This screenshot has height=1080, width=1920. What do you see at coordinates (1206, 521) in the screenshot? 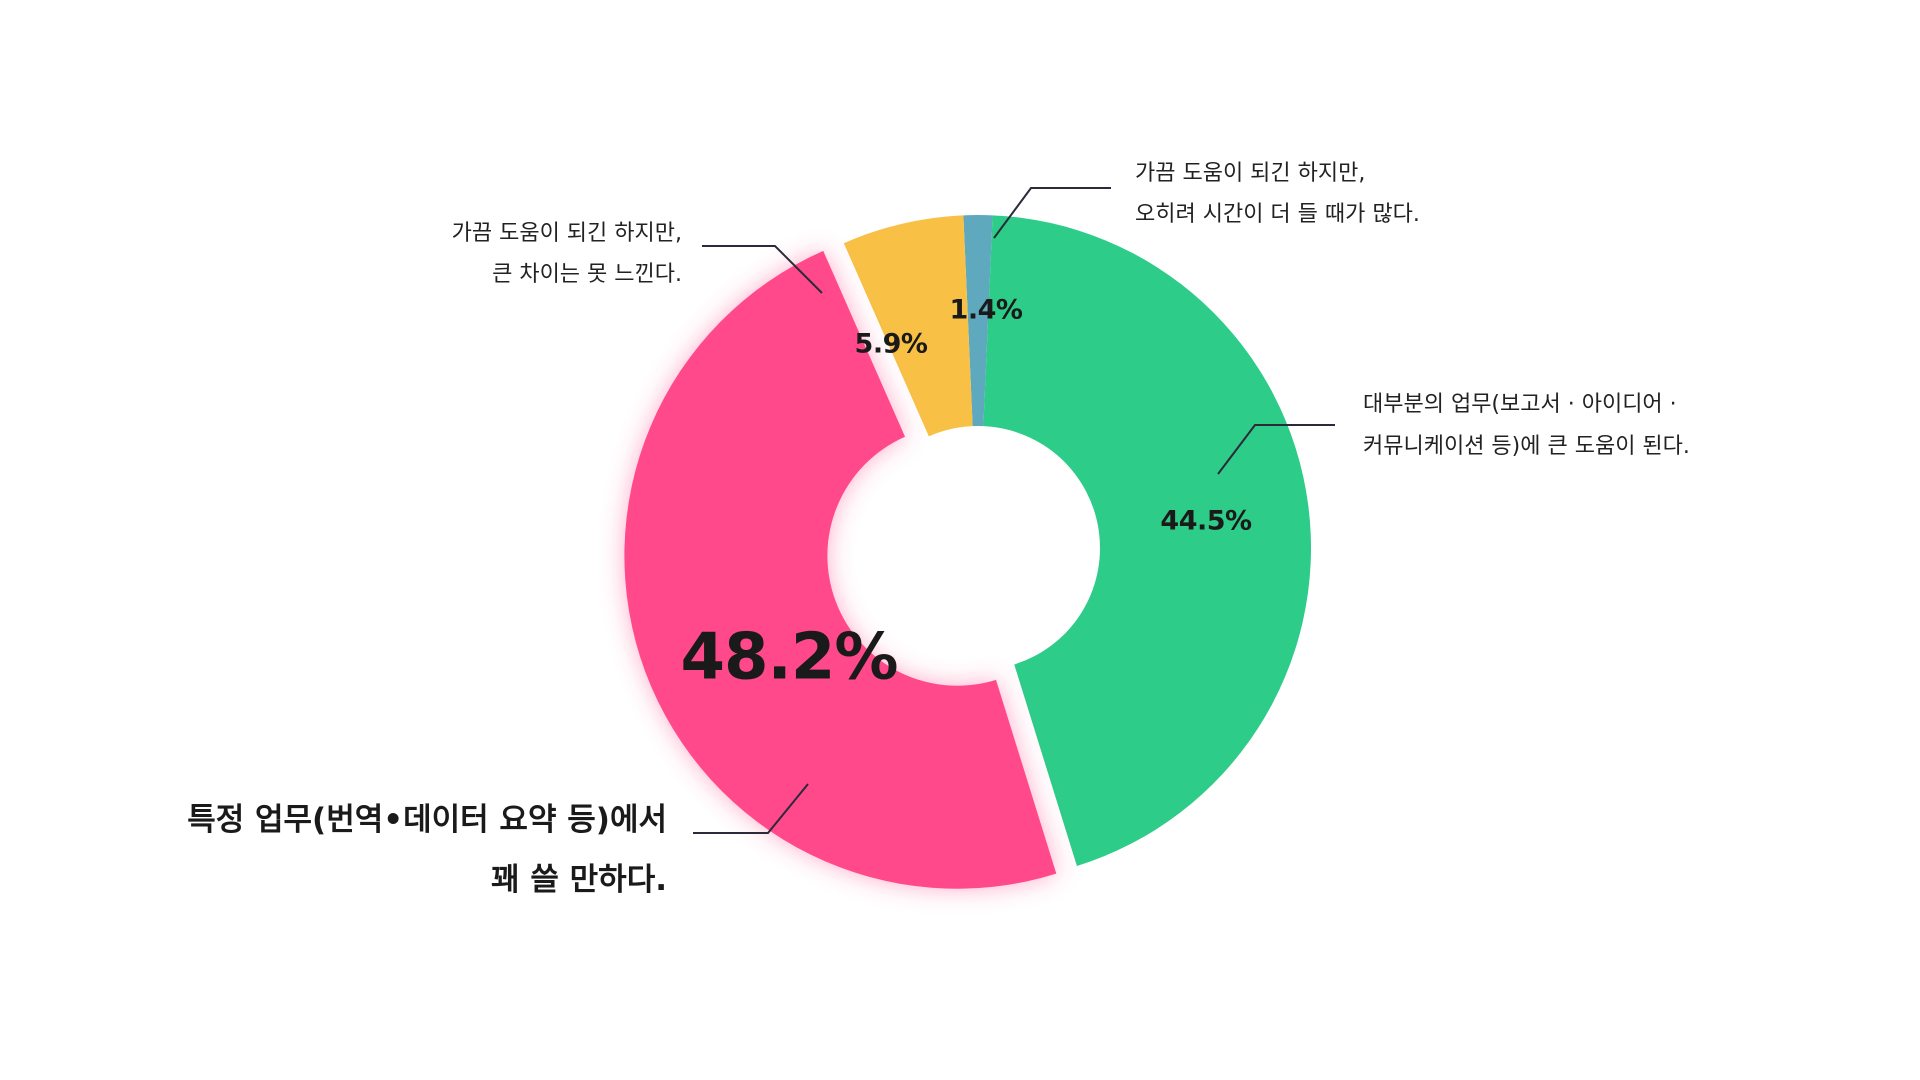
I see `slice-value-green: 44.5%` at bounding box center [1206, 521].